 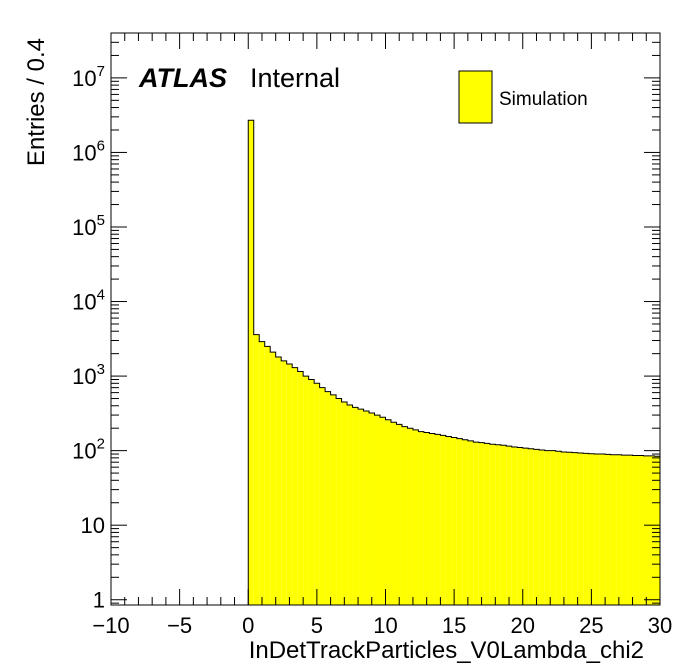 I want to click on y-tick-label-exponent: 5, so click(x=101, y=220).